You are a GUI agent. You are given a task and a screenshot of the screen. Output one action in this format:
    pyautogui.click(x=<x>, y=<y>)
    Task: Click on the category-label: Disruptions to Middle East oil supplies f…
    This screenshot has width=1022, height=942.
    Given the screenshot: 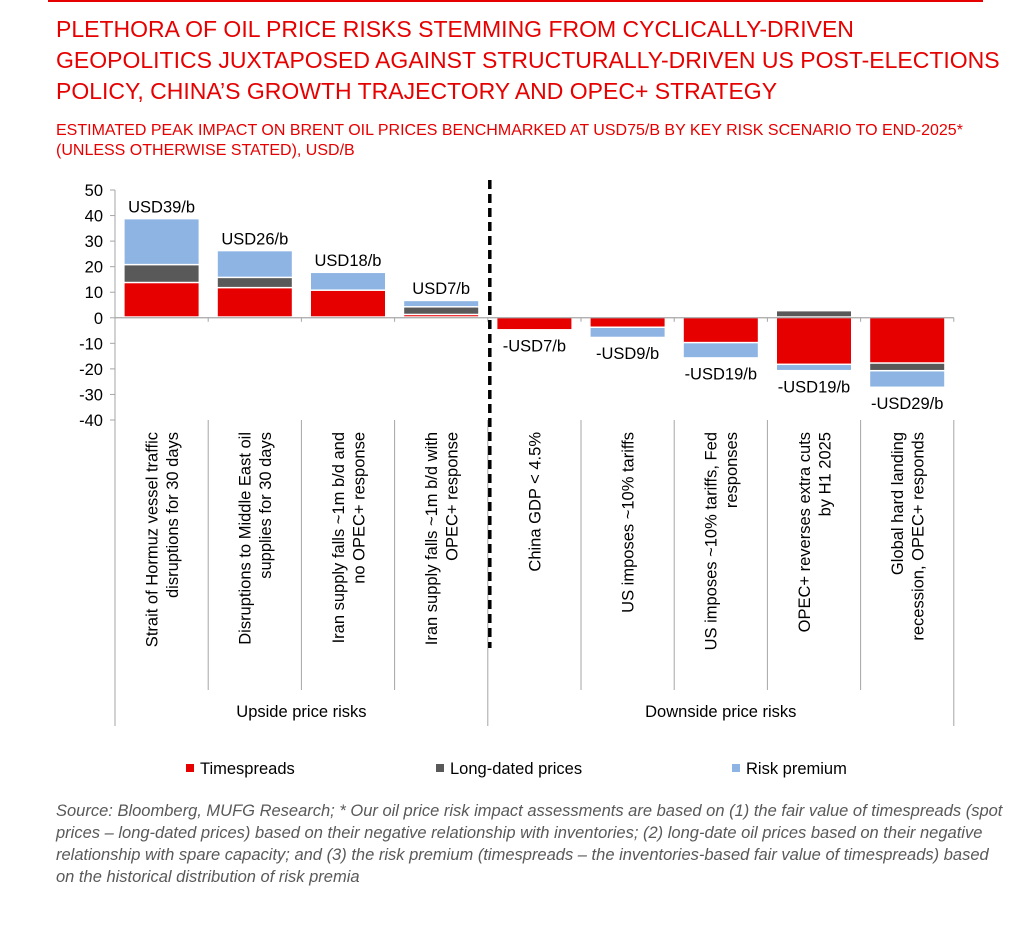 What is the action you would take?
    pyautogui.click(x=256, y=538)
    